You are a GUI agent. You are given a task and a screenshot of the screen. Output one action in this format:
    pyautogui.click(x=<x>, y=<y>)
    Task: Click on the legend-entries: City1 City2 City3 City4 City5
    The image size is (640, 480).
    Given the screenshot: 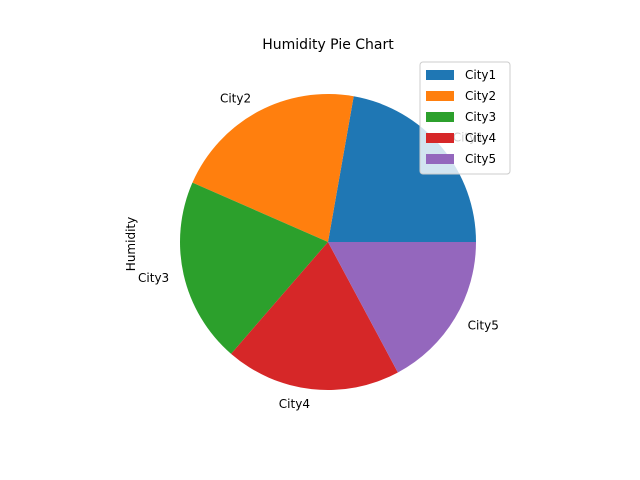 What is the action you would take?
    pyautogui.click(x=461, y=117)
    